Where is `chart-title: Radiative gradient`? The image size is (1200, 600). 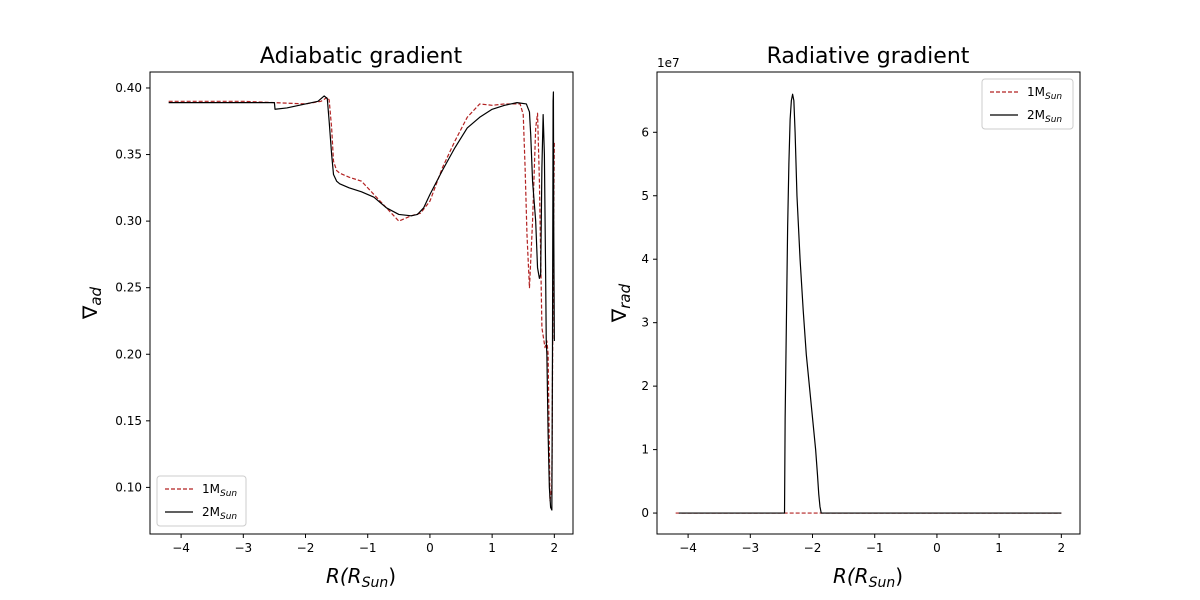 chart-title: Radiative gradient is located at coordinates (868, 56).